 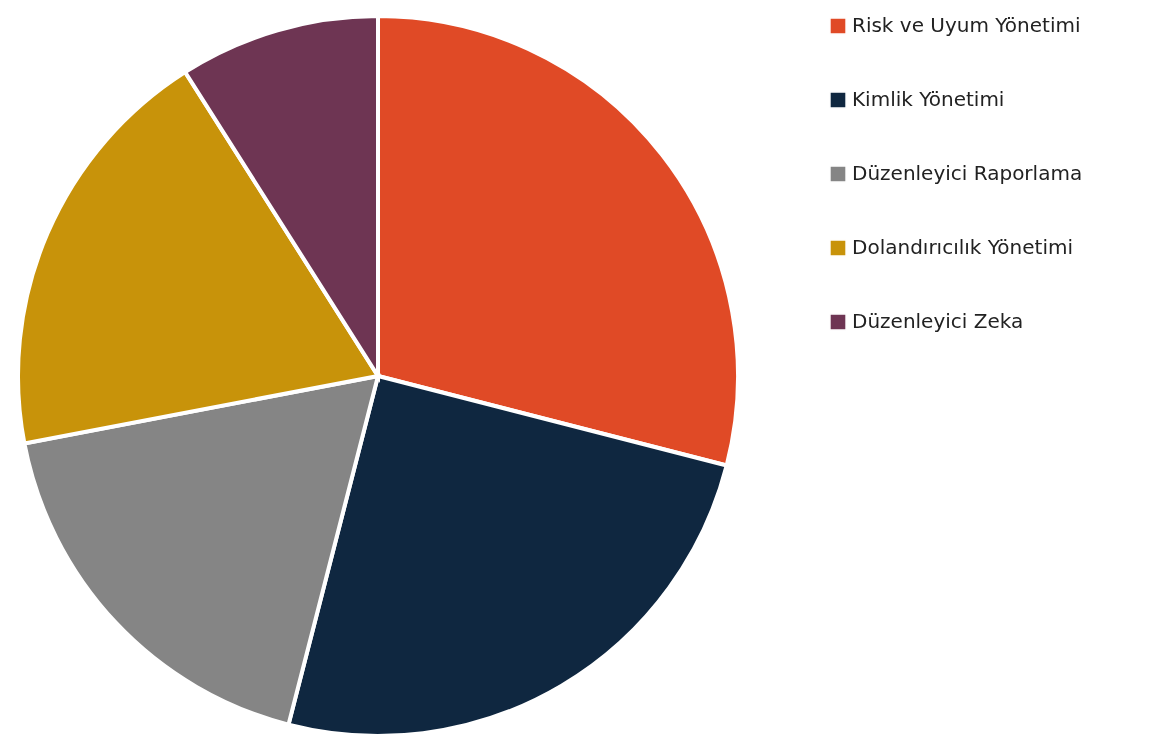 I want to click on legend-label: Düzenleyici Zeka, so click(x=938, y=321).